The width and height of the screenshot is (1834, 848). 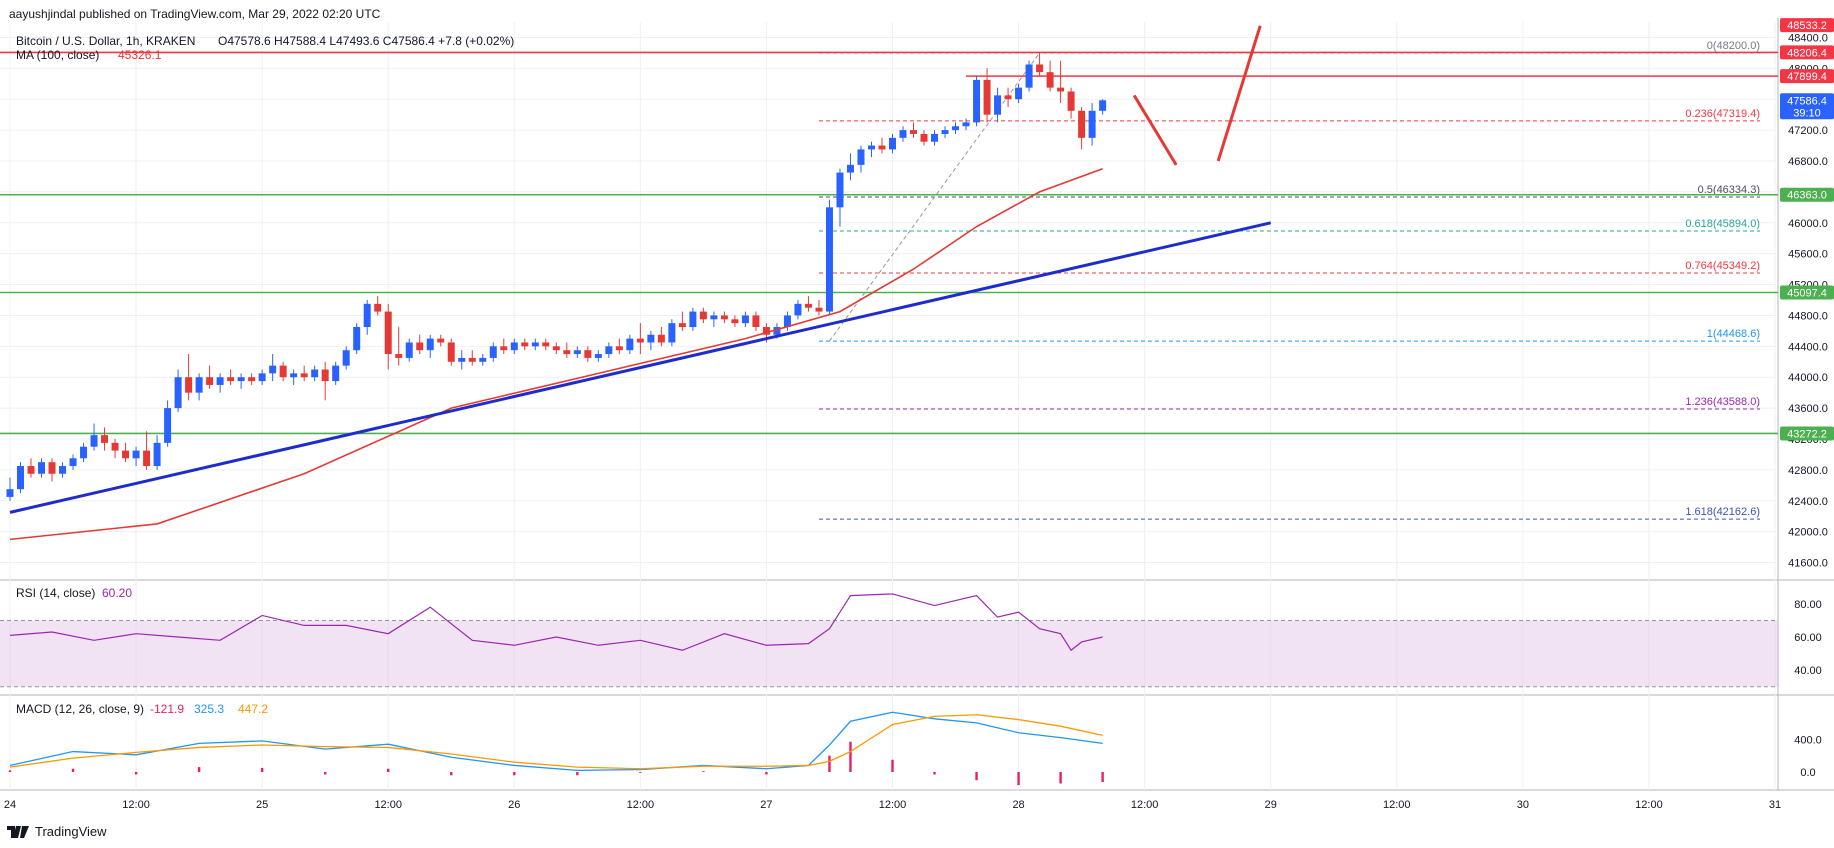 What do you see at coordinates (167, 709) in the screenshot?
I see `macd-legend-value: -121.9` at bounding box center [167, 709].